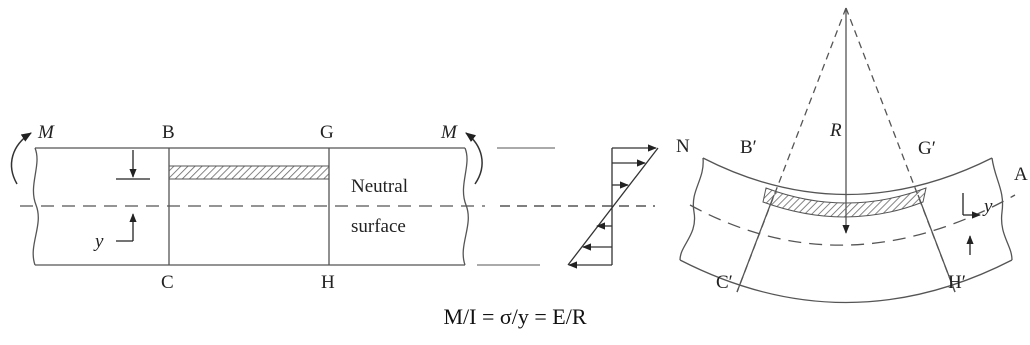 The width and height of the screenshot is (1030, 345). Describe the element at coordinates (46, 132) in the screenshot. I see `moment-left-label: M` at that location.